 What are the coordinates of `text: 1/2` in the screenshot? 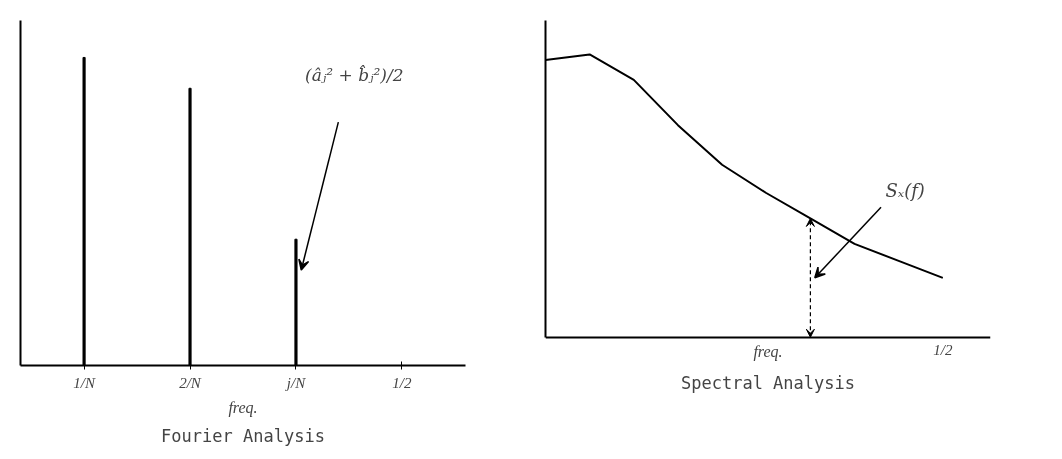 It's located at (943, 349).